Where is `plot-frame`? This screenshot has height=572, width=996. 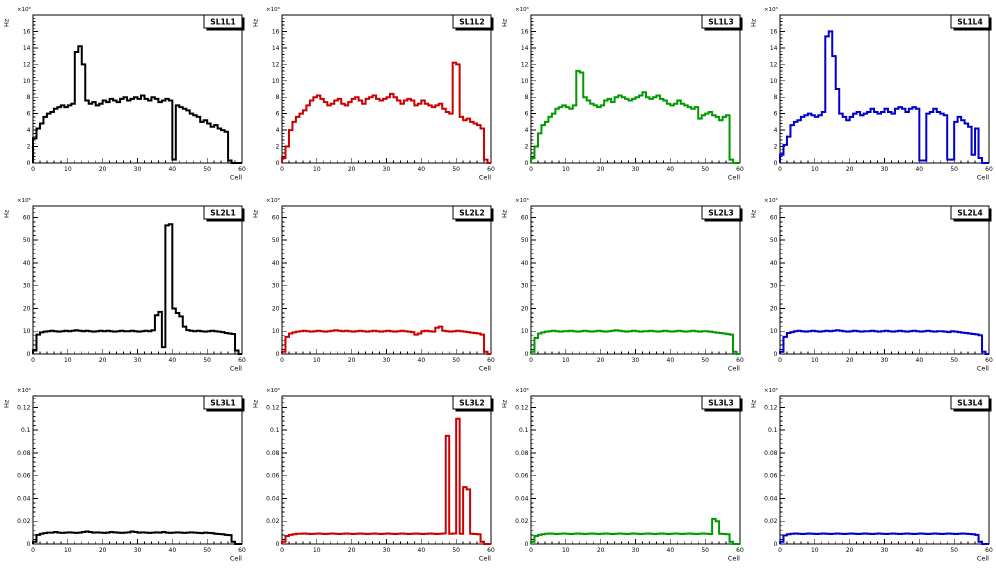
plot-frame is located at coordinates (635, 89).